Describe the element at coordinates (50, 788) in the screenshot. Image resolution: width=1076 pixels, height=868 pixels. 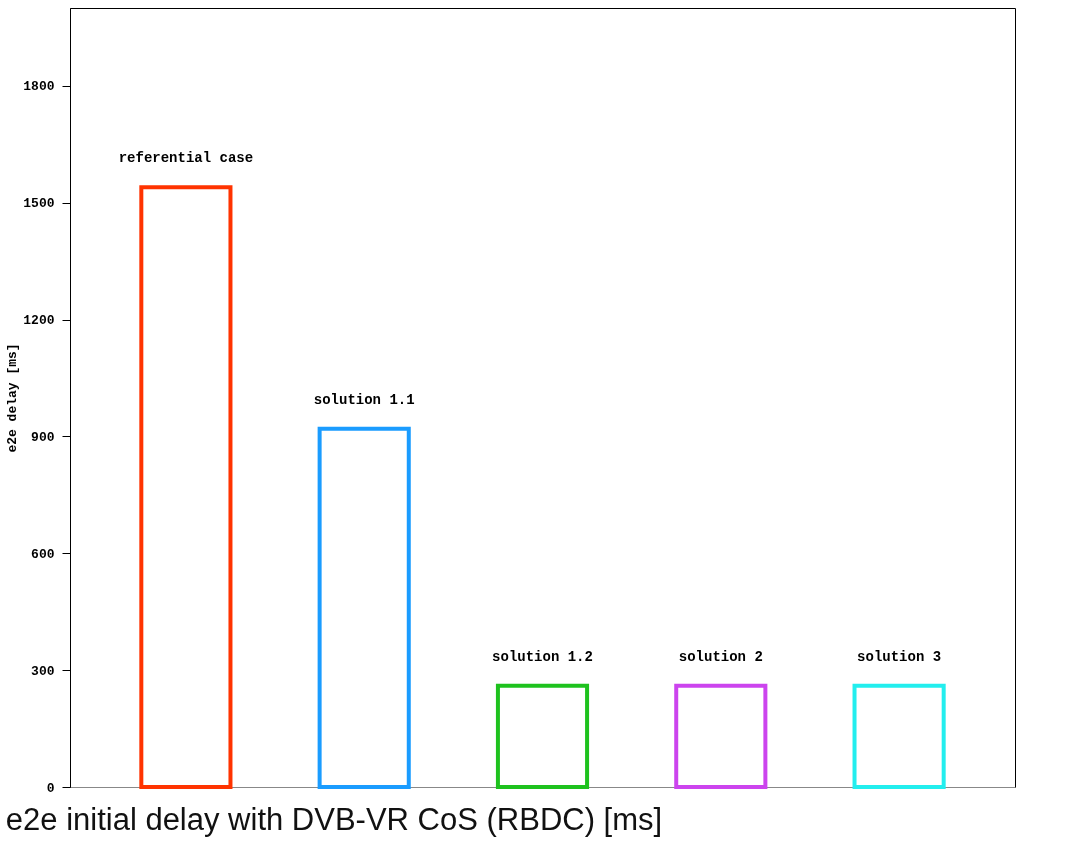
I see `y-tick-label: 0` at that location.